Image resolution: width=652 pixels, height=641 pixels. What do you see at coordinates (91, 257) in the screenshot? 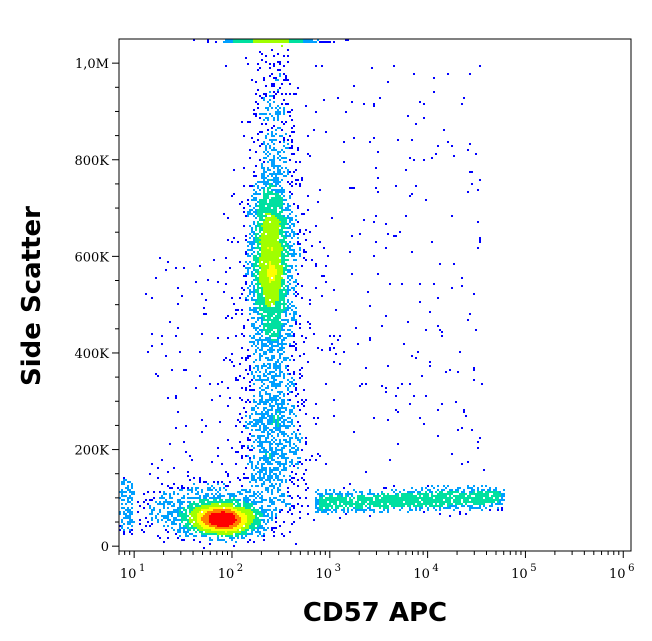
I see `y-tick-label: 600K` at bounding box center [91, 257].